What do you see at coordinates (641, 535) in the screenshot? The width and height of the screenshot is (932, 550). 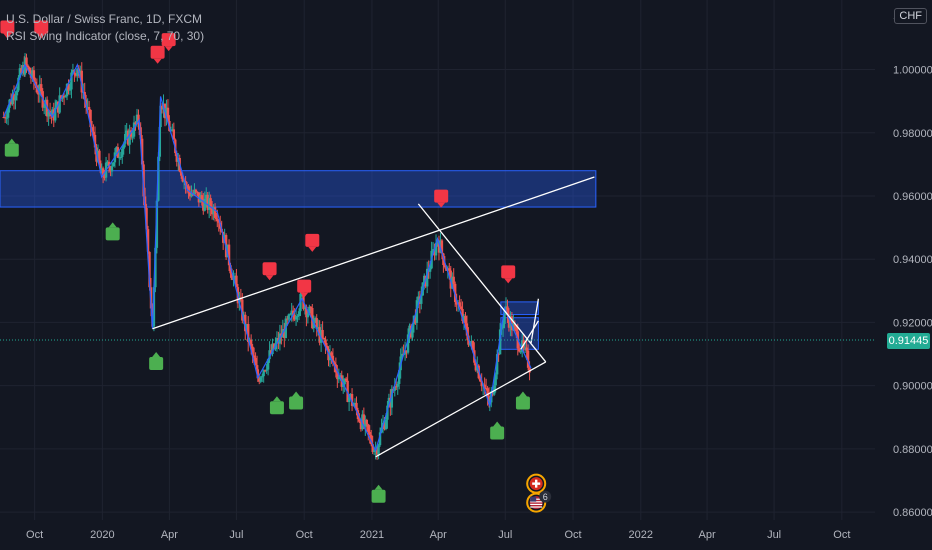 I see `time-tick-label: 2022` at bounding box center [641, 535].